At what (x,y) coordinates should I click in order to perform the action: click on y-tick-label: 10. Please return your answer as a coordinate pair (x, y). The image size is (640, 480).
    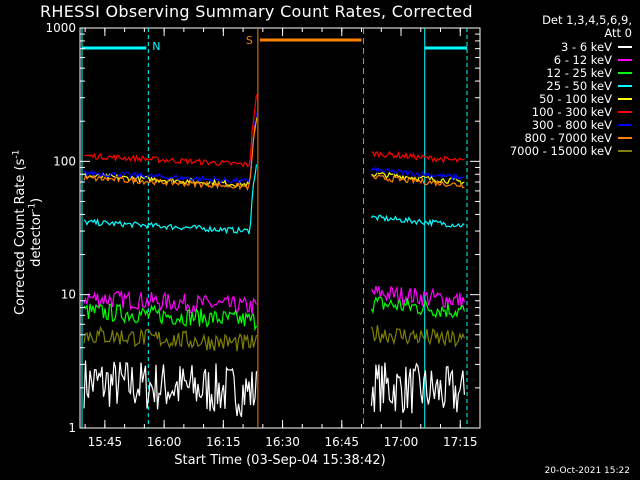
    Looking at the image, I should click on (68, 295).